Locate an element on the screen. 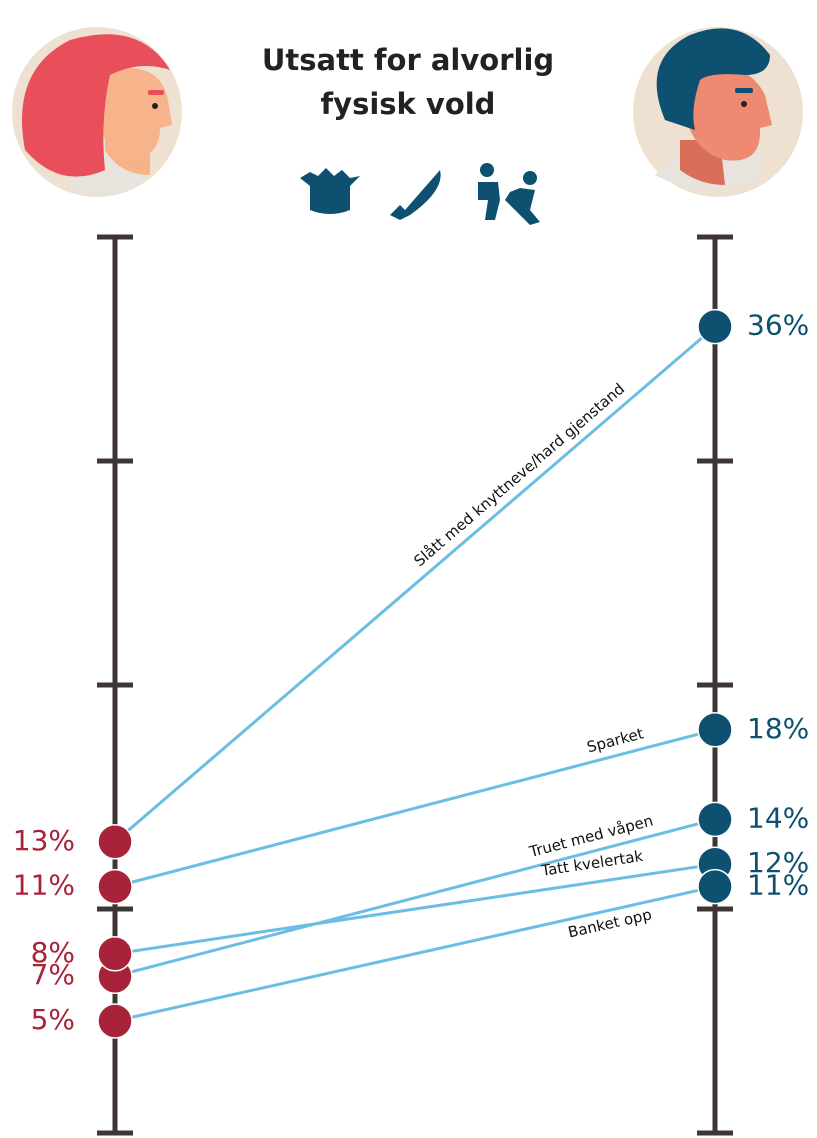 The height and width of the screenshot is (1138, 817). value-label: 13% is located at coordinates (44, 840).